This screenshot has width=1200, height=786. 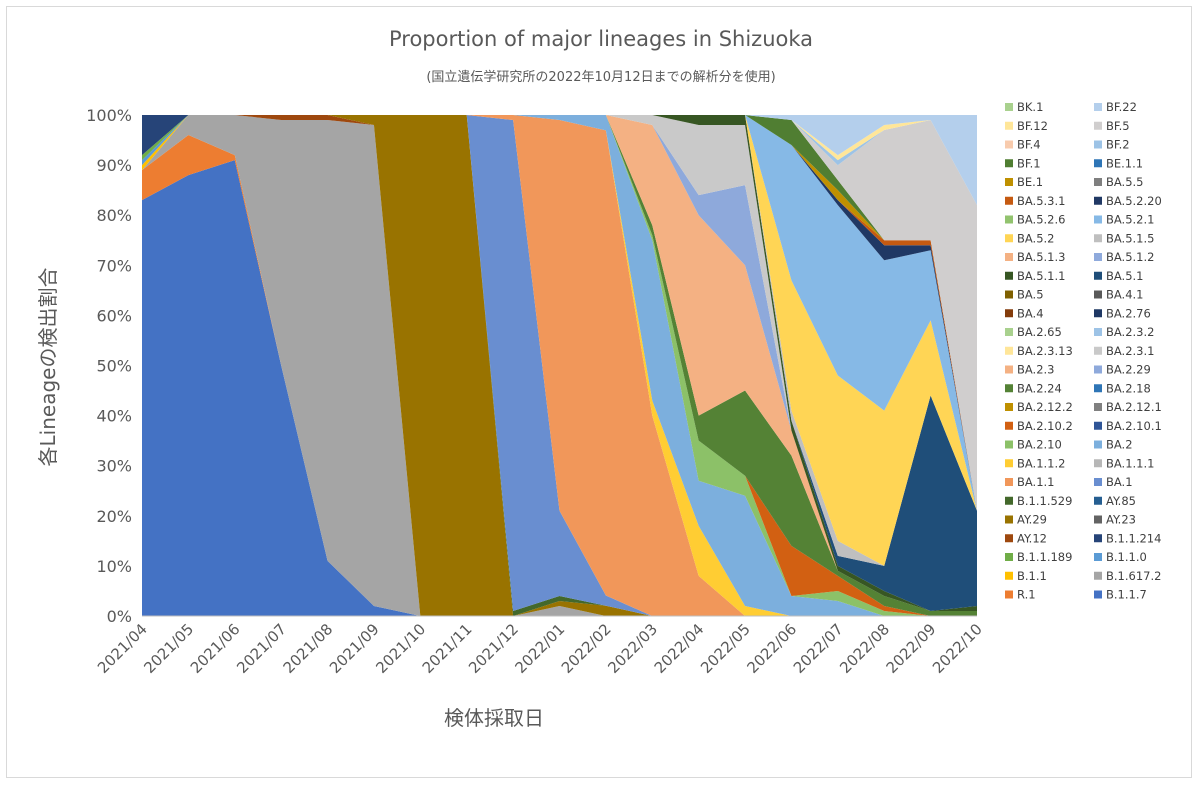 What do you see at coordinates (1098, 482) in the screenshot?
I see `legend-swatch-BA.1` at bounding box center [1098, 482].